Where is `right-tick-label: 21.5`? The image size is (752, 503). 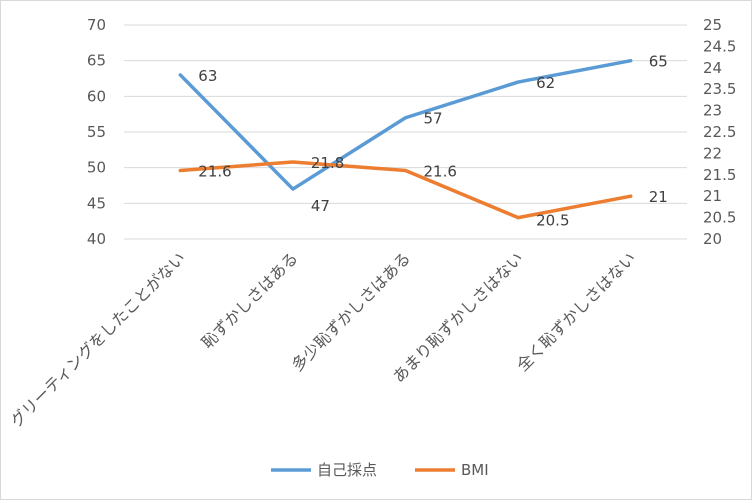 right-tick-label: 21.5 is located at coordinates (719, 175).